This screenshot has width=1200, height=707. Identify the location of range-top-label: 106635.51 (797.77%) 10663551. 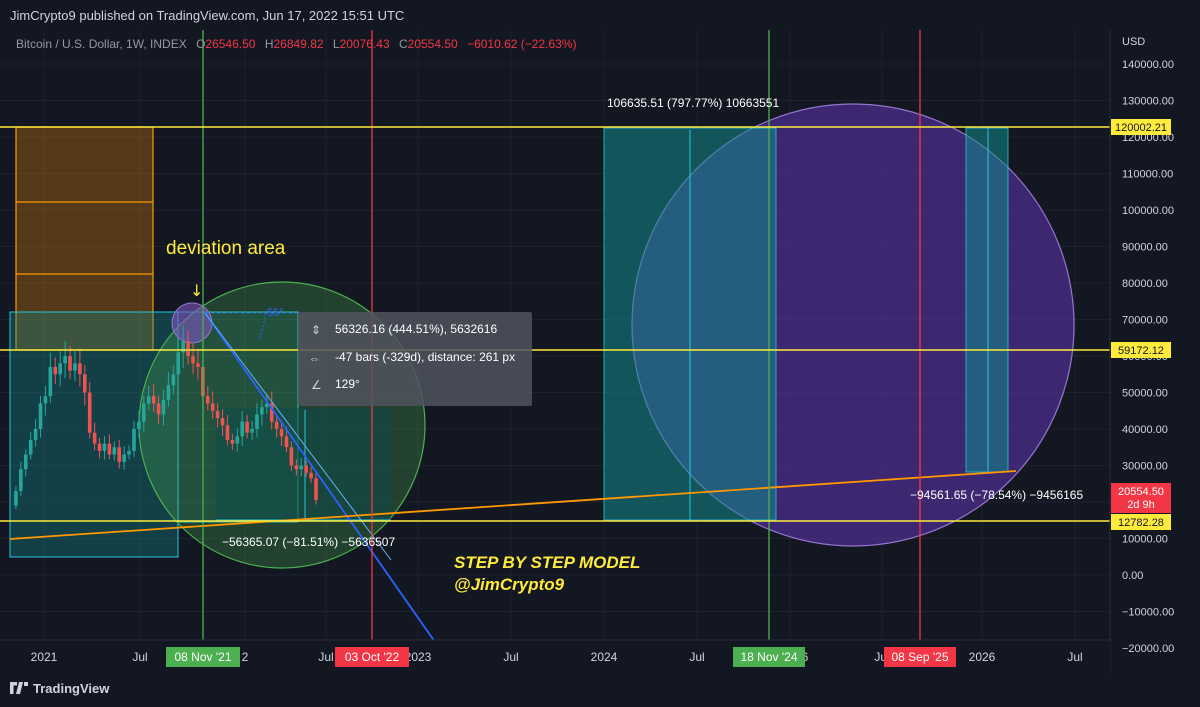
(693, 103).